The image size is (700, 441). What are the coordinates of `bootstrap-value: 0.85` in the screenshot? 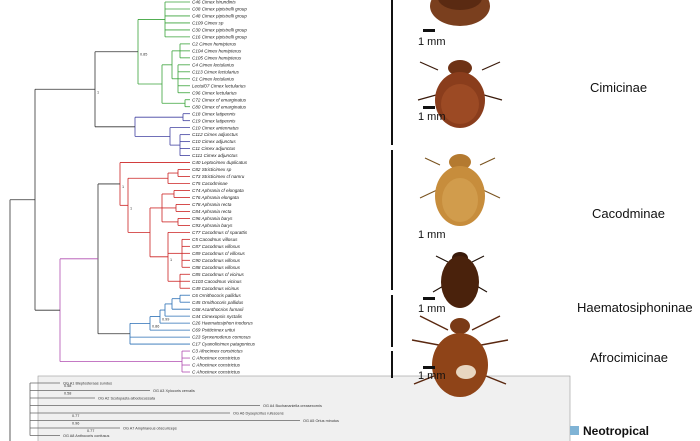 It's located at (143, 55).